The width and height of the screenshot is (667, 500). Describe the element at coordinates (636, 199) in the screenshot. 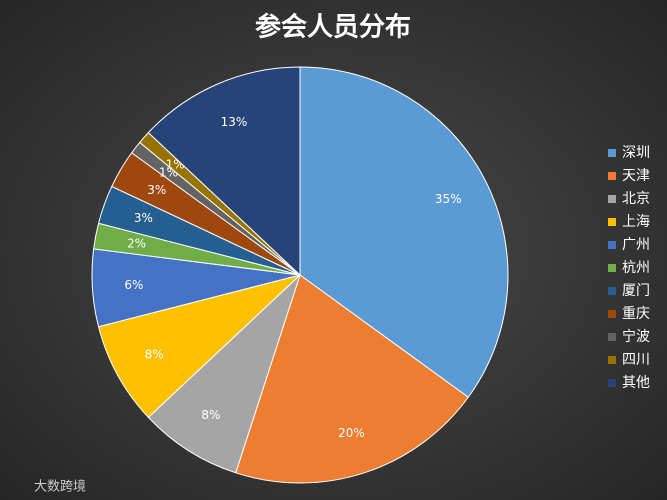

I see `legend-label: 北京` at that location.